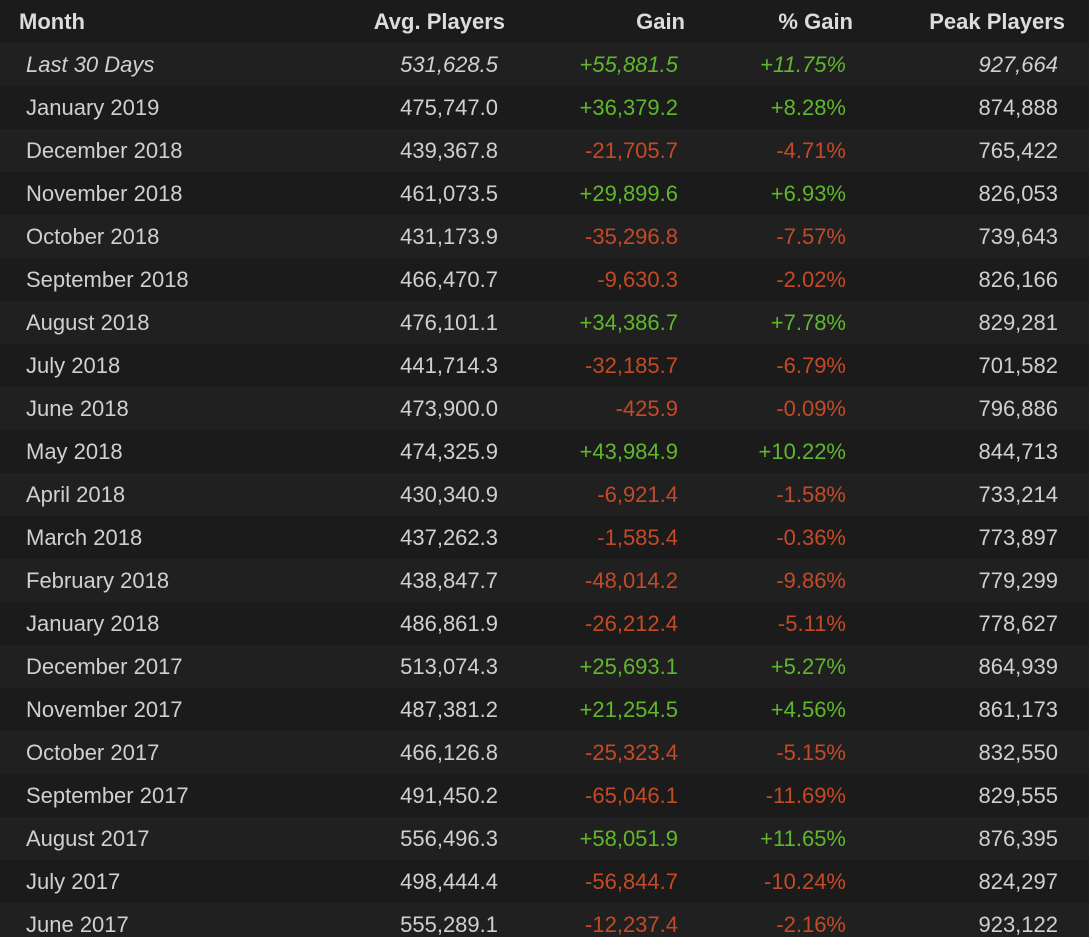 The height and width of the screenshot is (937, 1089). Describe the element at coordinates (601, 920) in the screenshot. I see `gain-cell: -12,237.4` at that location.